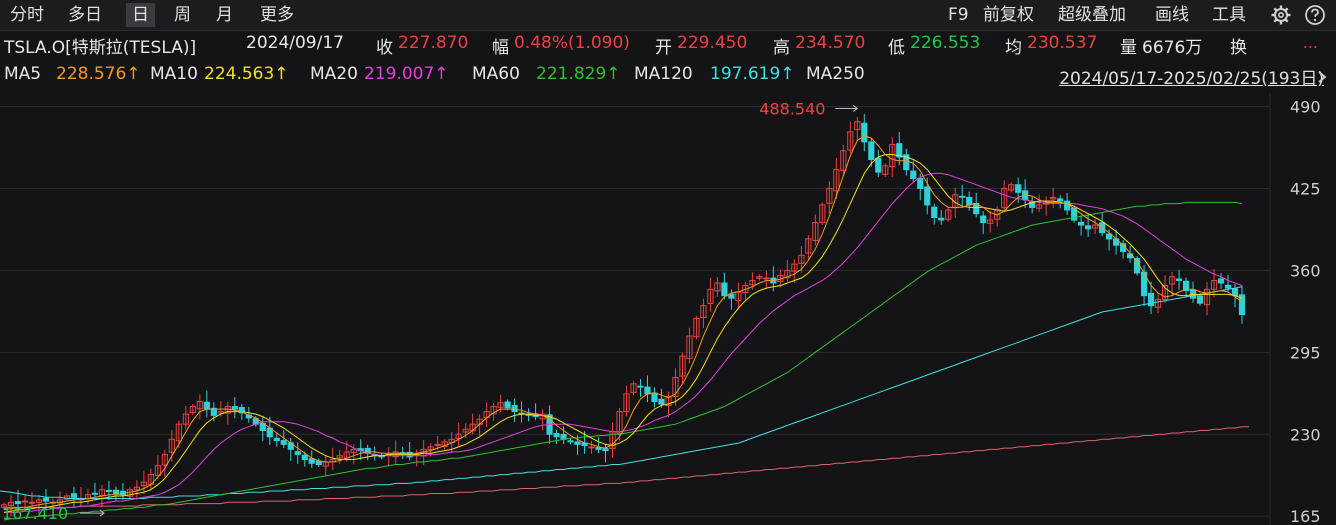  What do you see at coordinates (182, 15) in the screenshot?
I see `tab-weekly: 周` at bounding box center [182, 15].